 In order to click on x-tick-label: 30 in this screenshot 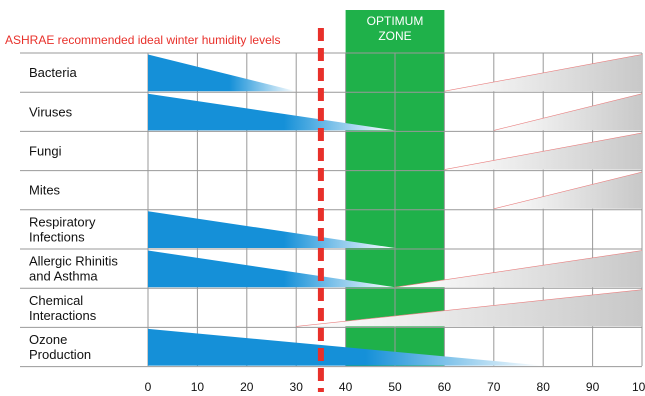, I will do `click(297, 387)`.